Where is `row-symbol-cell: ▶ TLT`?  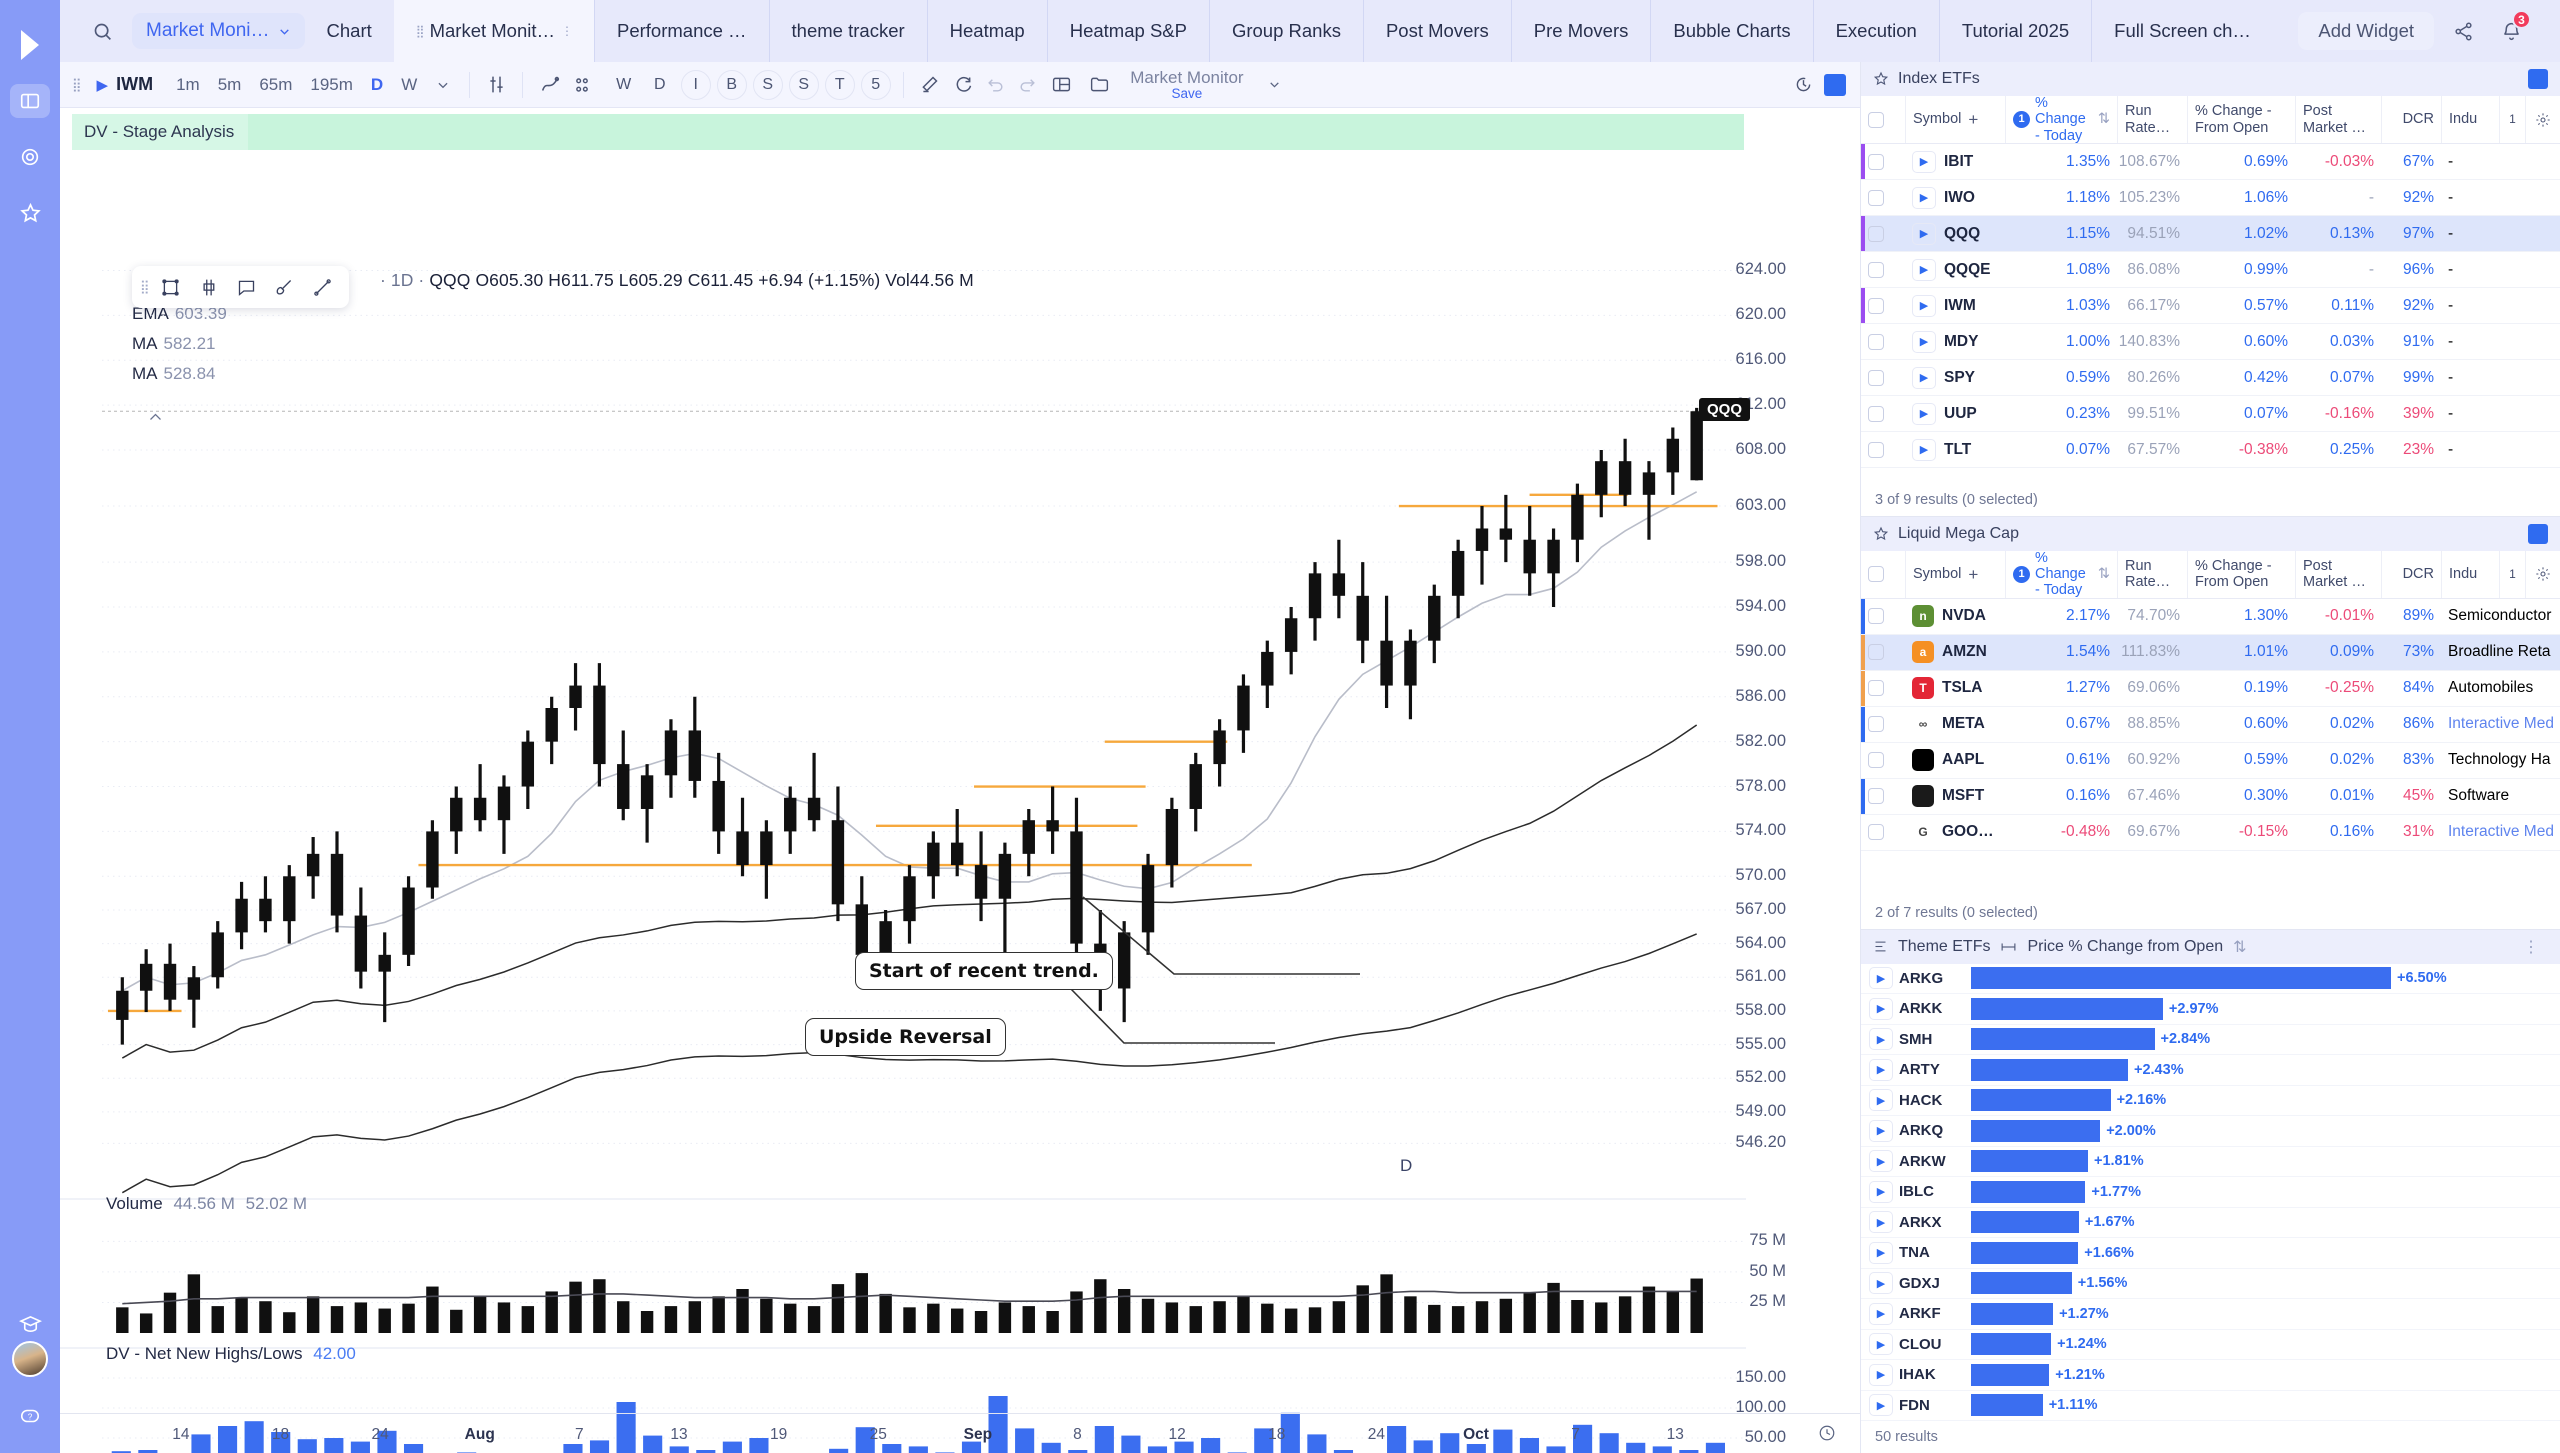
row-symbol-cell: ▶ TLT is located at coordinates (1955, 449).